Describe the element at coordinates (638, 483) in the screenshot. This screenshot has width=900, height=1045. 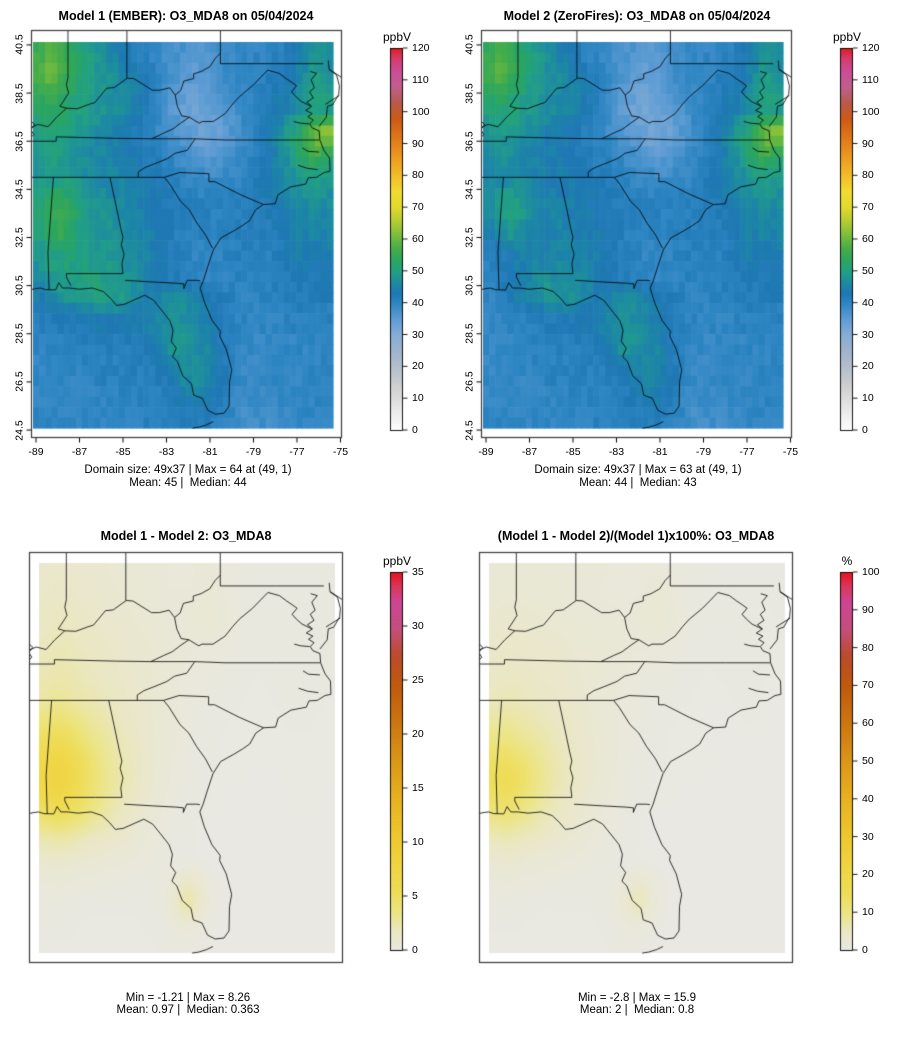
I see `panel2-stats-line2: Mean: 44 | Median: 43` at that location.